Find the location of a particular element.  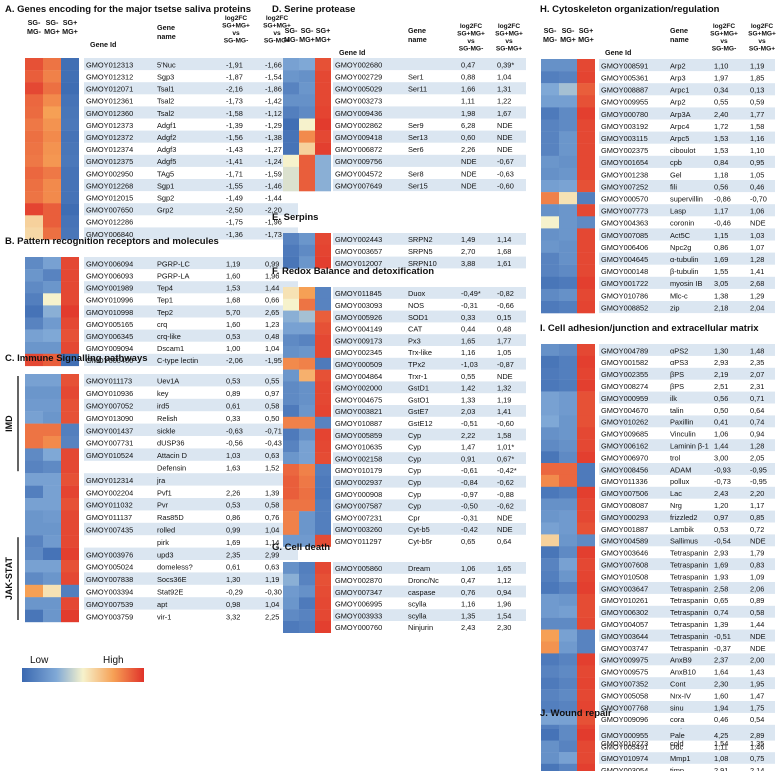

gene-id: GMOY007052 is located at coordinates (109, 405).